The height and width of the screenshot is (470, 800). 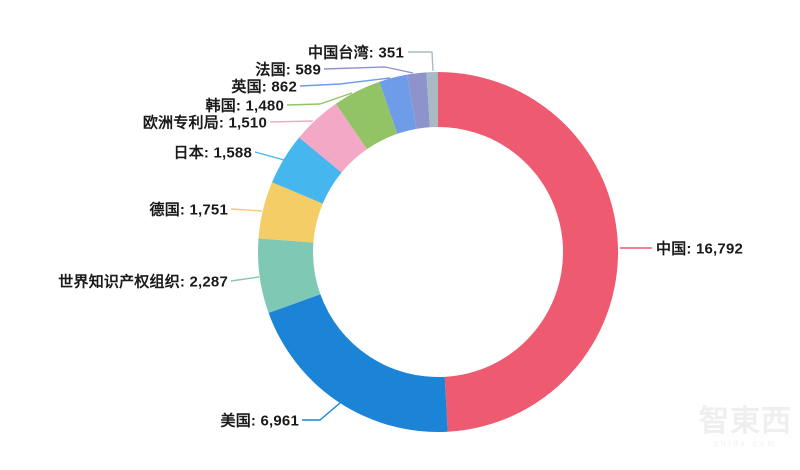 I want to click on zhidx-domain-text: zhidx.com, so click(x=745, y=443).